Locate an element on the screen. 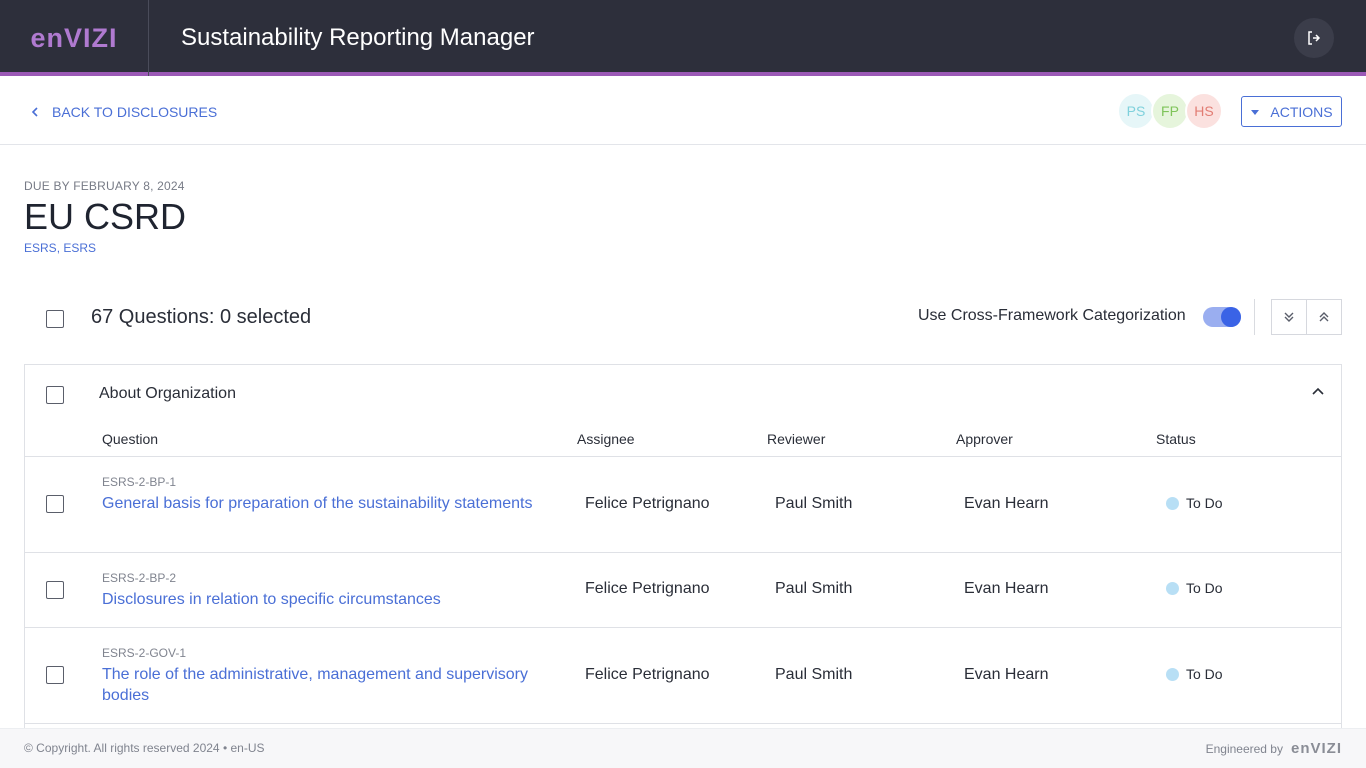 This screenshot has height=768, width=1366. toolbar-divider is located at coordinates (1254, 317).